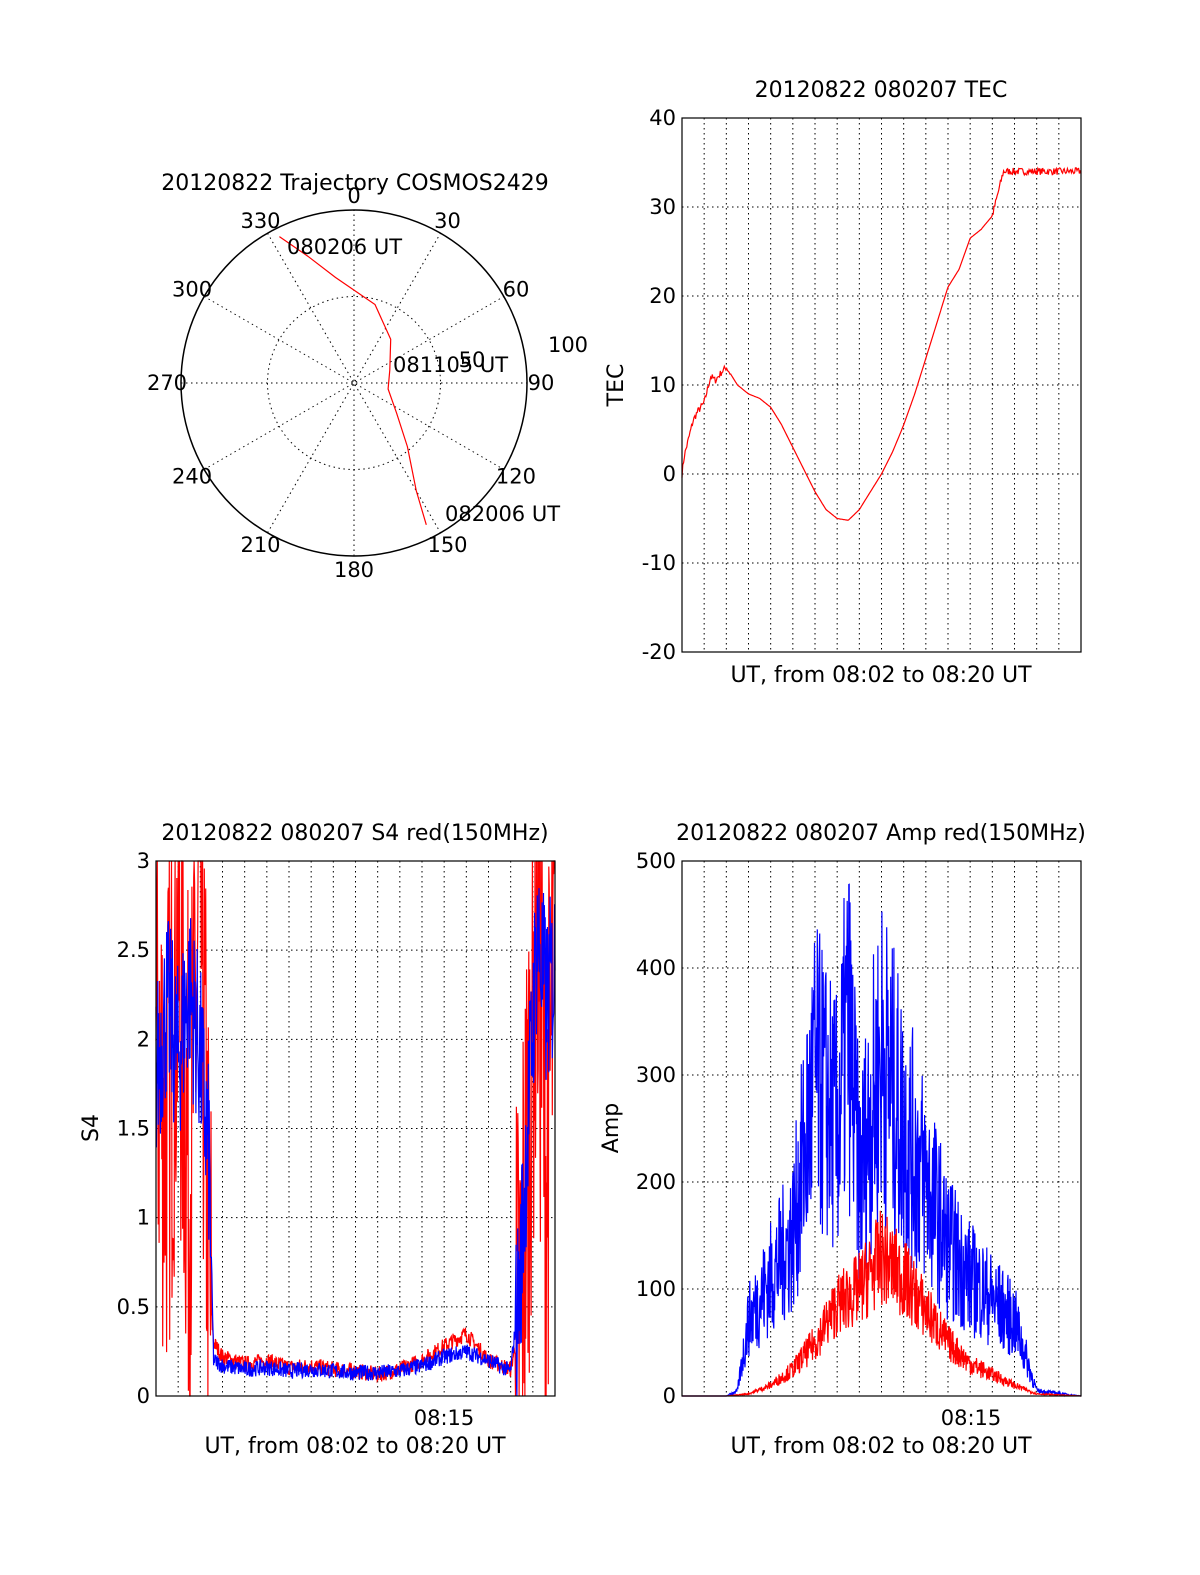 This screenshot has height=1575, width=1200. I want to click on polar-spoke, so click(354, 383).